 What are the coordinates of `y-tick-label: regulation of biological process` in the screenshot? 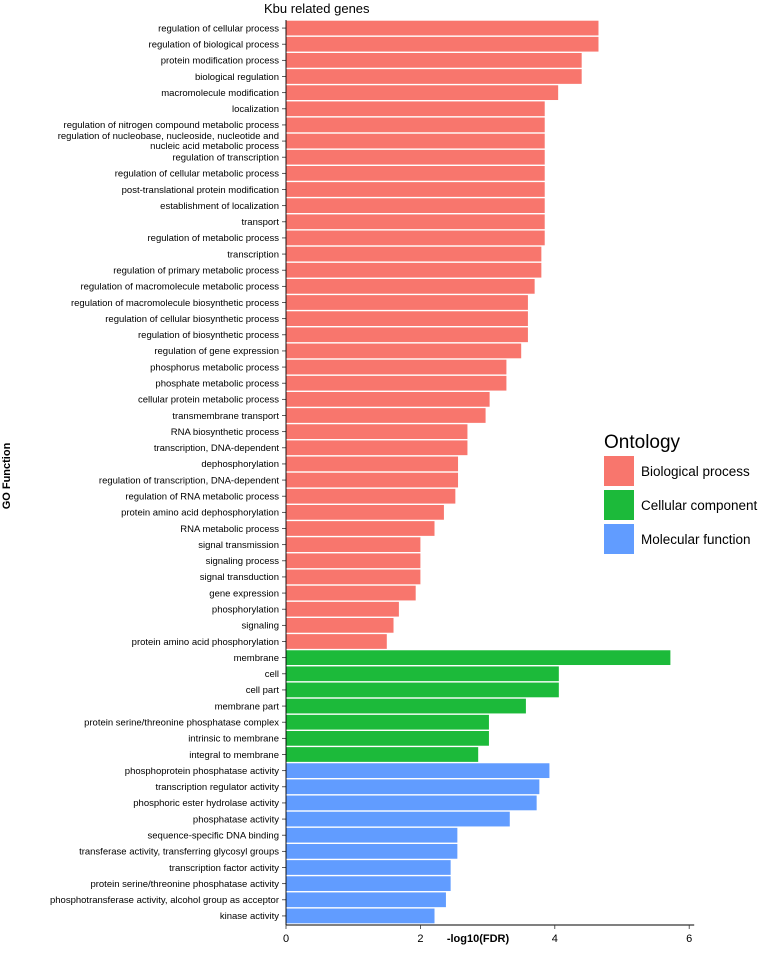 It's located at (214, 45).